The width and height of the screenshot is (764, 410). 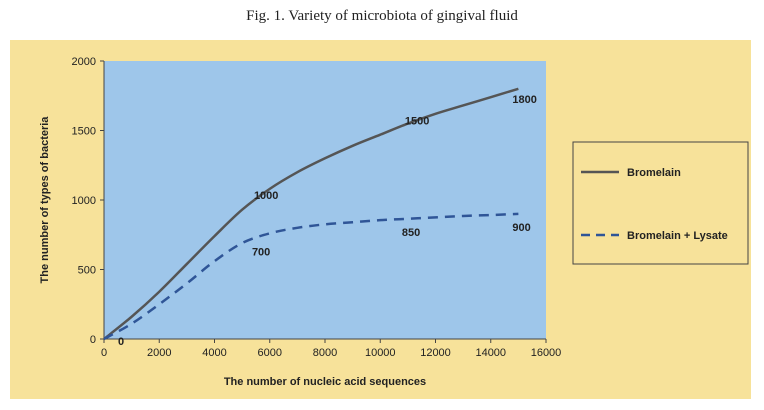 I want to click on x-tick-label: 14000, so click(x=490, y=353).